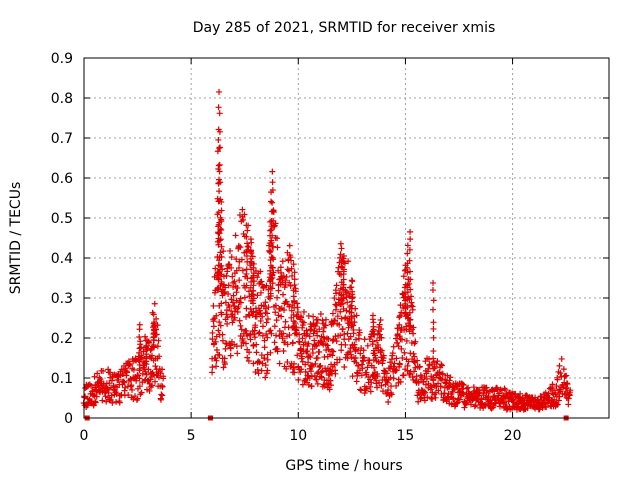  What do you see at coordinates (62, 339) in the screenshot?
I see `y-tick-label: 0.2` at bounding box center [62, 339].